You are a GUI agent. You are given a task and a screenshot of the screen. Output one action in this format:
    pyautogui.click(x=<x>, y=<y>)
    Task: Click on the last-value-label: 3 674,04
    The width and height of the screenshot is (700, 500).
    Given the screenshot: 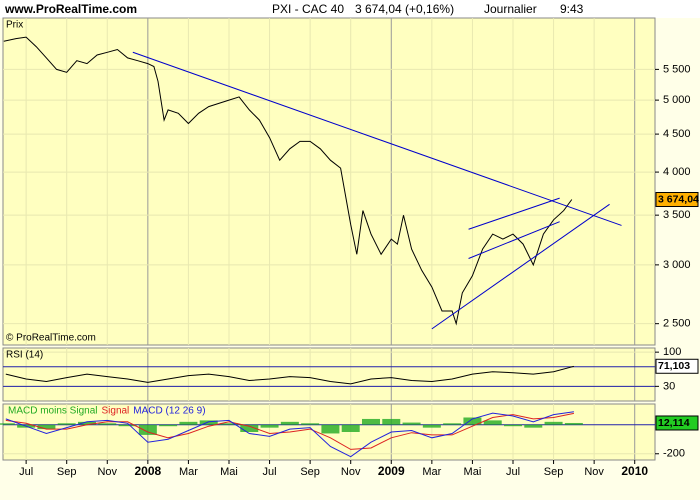 What is the action you would take?
    pyautogui.click(x=678, y=199)
    